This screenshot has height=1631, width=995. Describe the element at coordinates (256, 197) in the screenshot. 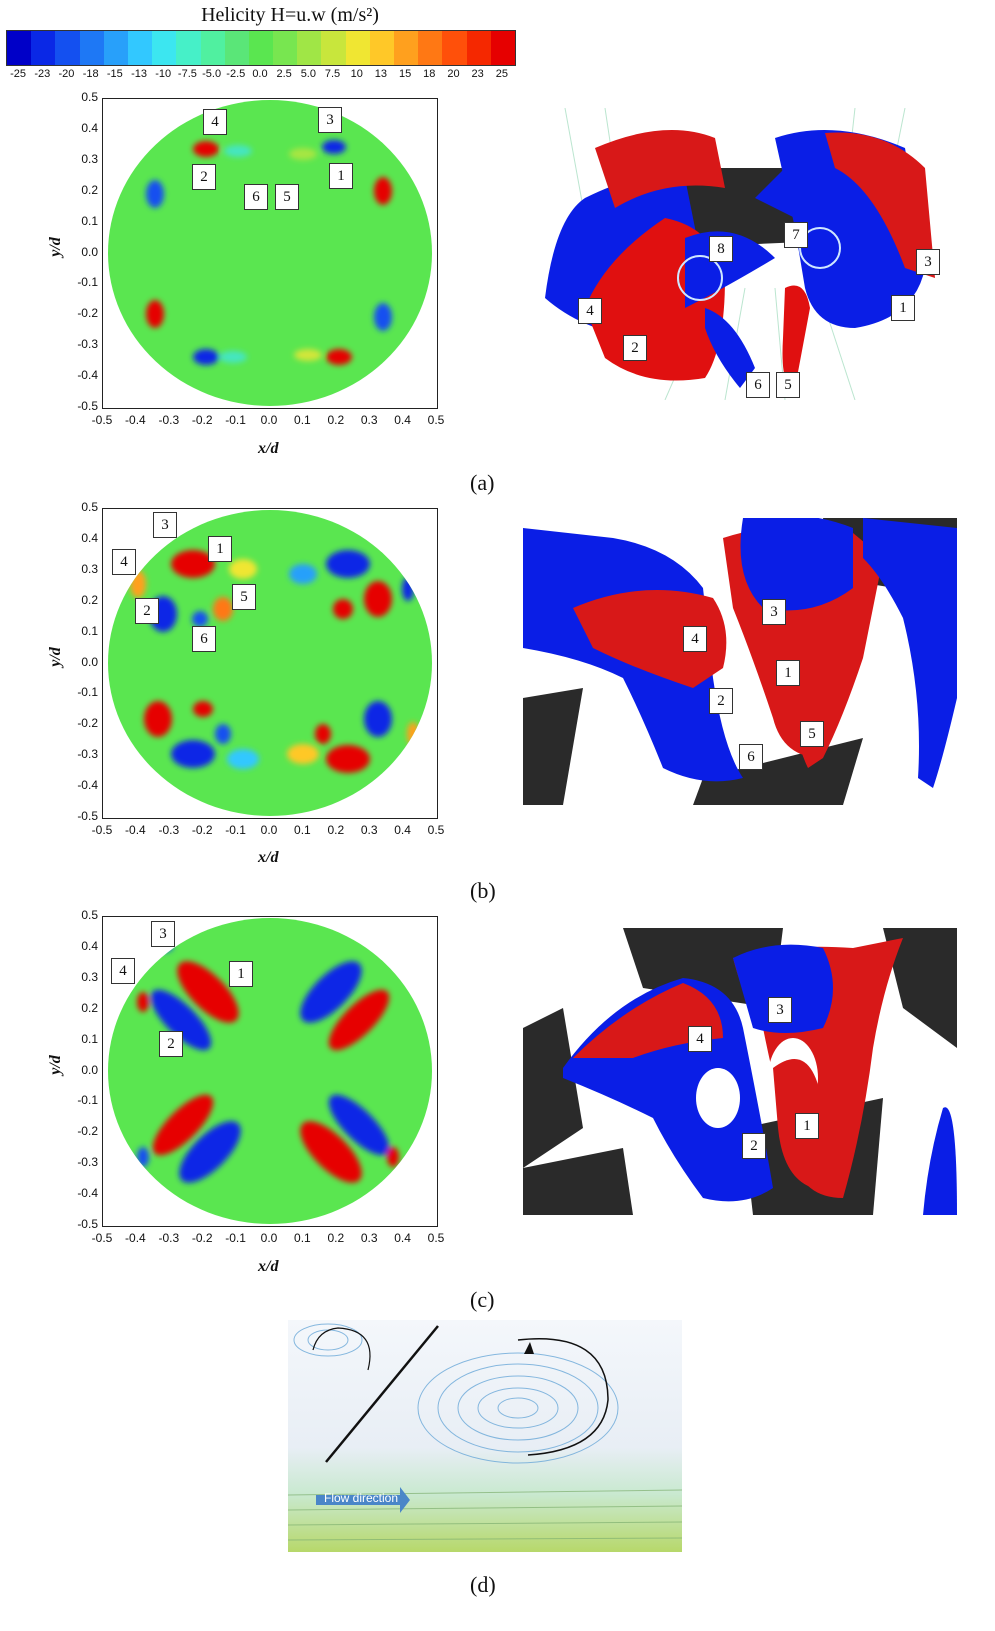

I see `contour-marker: 6` at that location.